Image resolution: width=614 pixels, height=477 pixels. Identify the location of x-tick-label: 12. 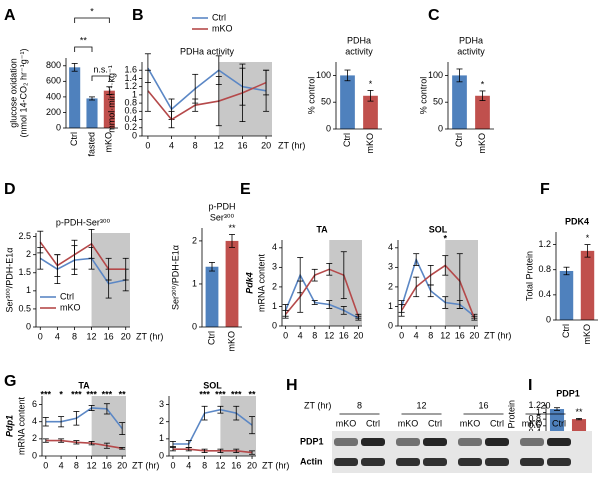
(445, 335).